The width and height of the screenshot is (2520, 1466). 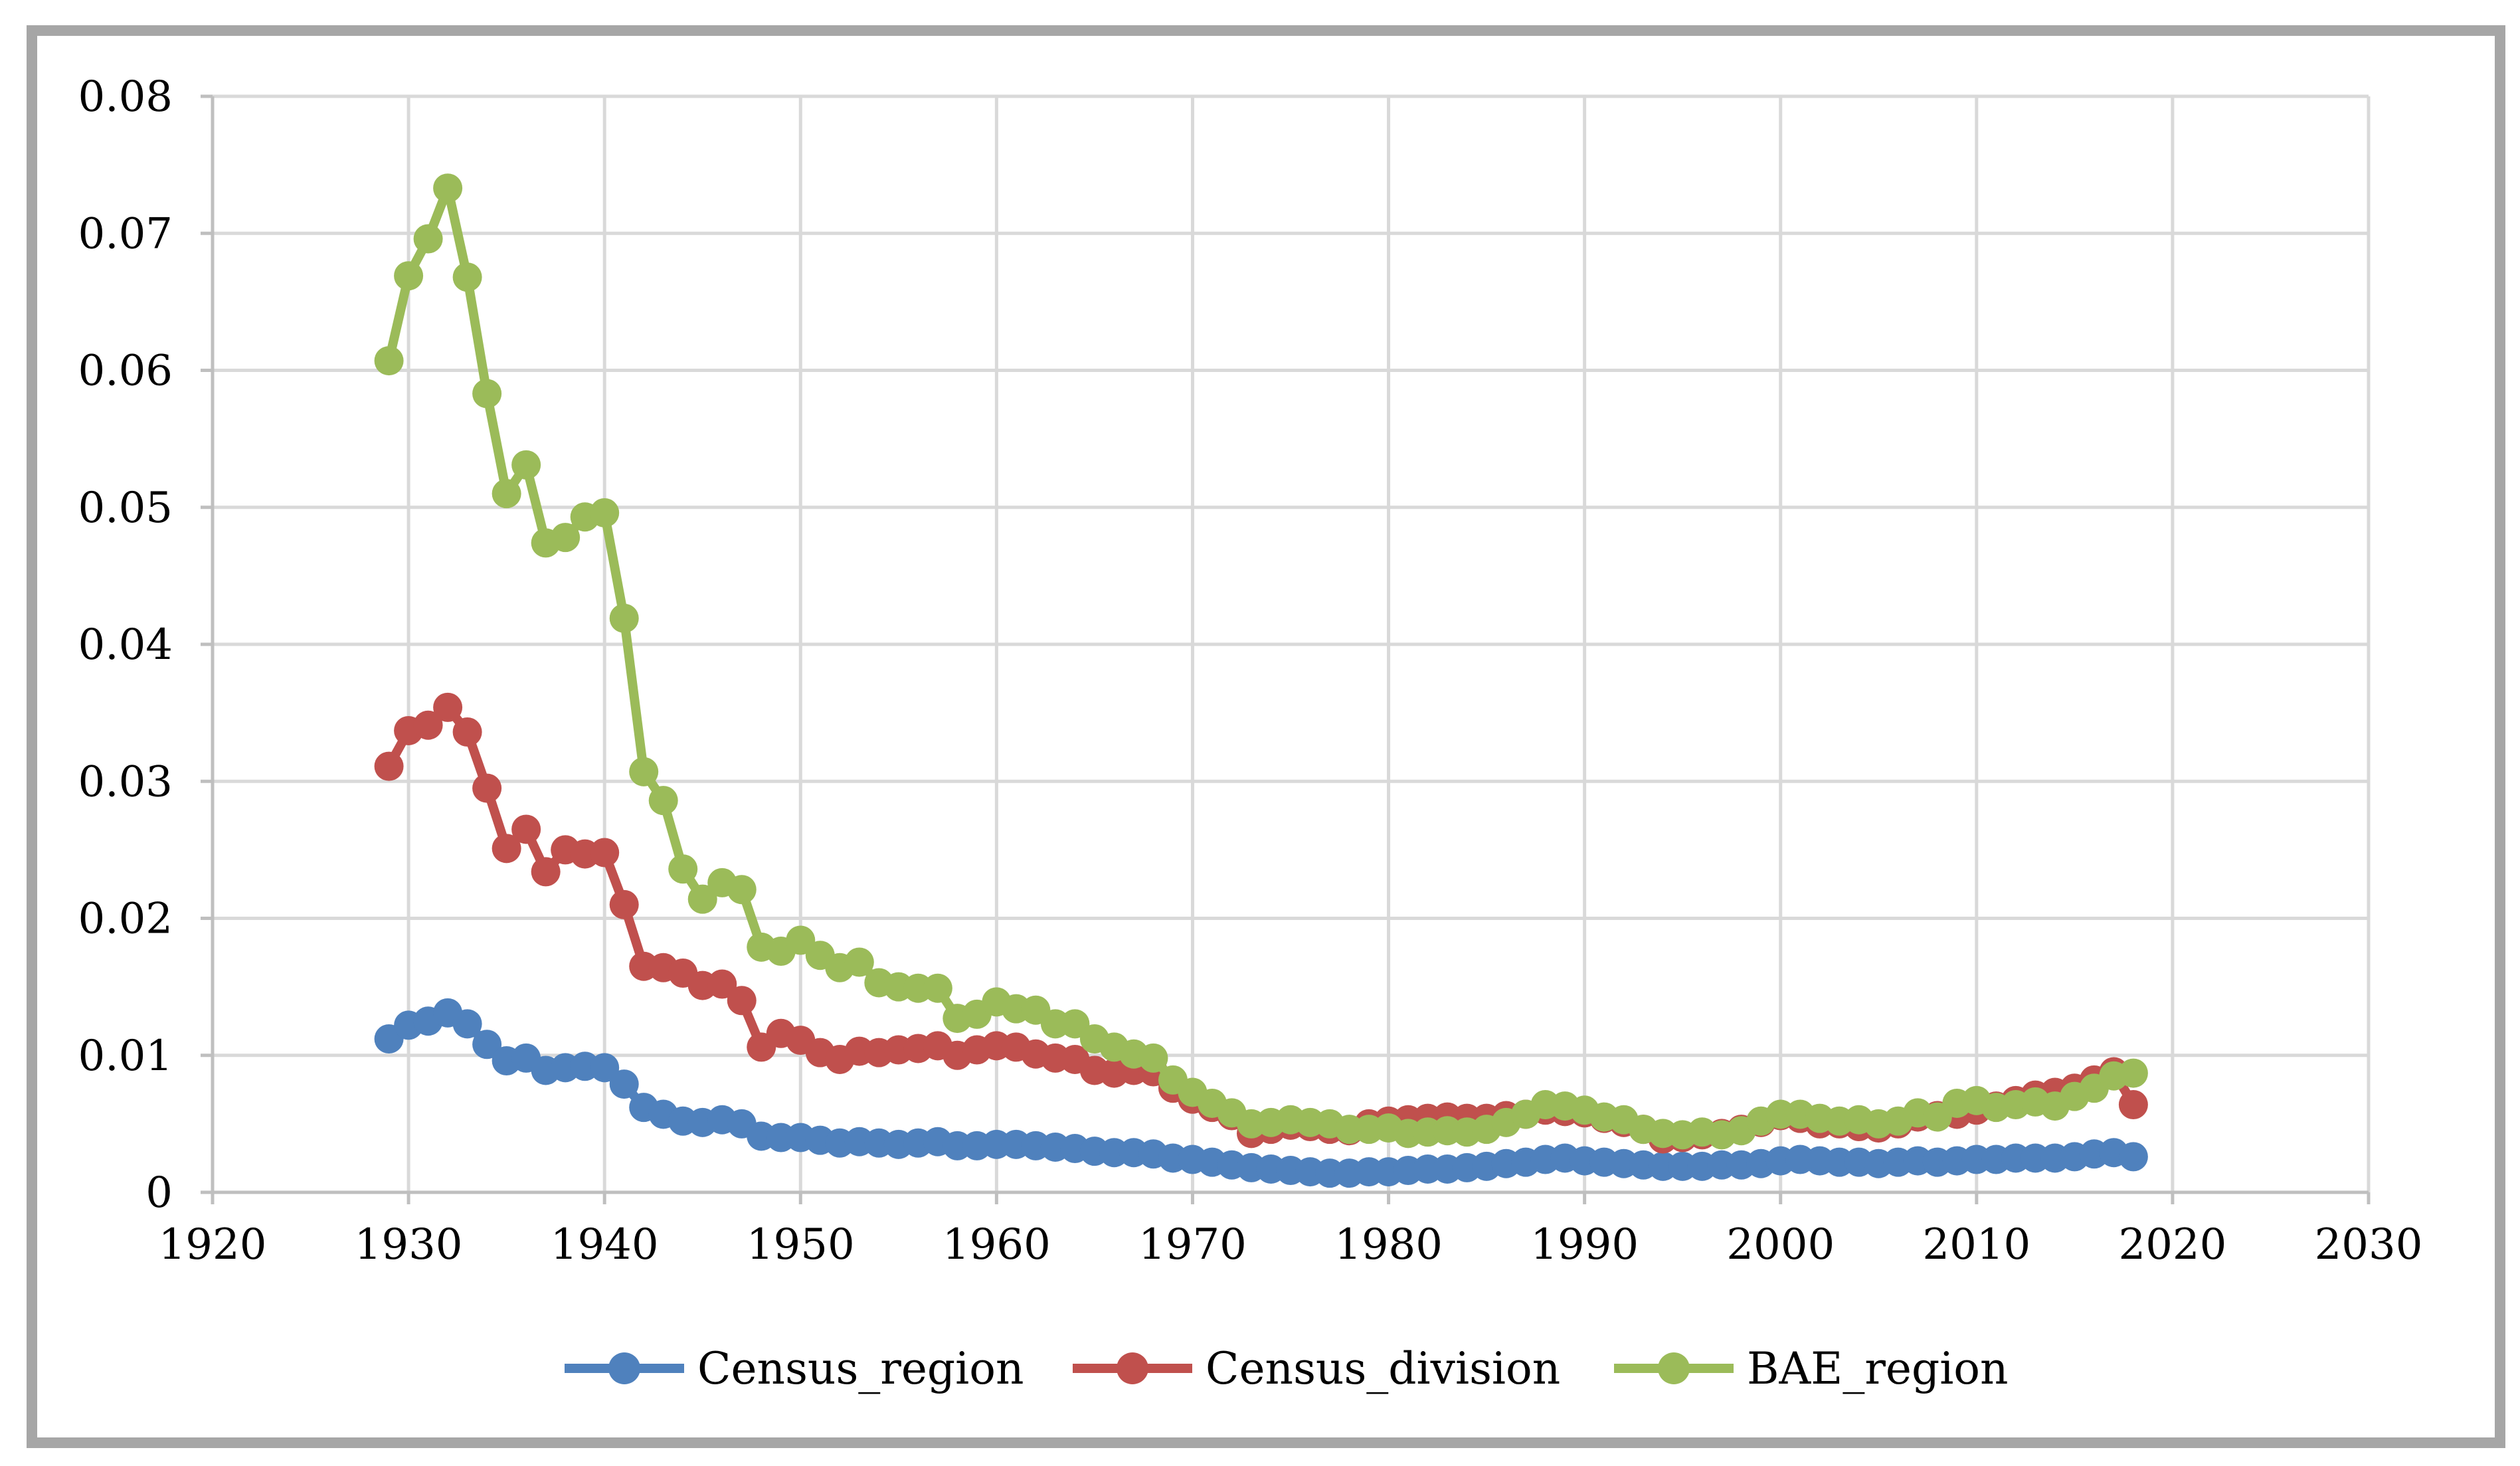 What do you see at coordinates (1878, 1368) in the screenshot?
I see `legend-label: BAE_region` at bounding box center [1878, 1368].